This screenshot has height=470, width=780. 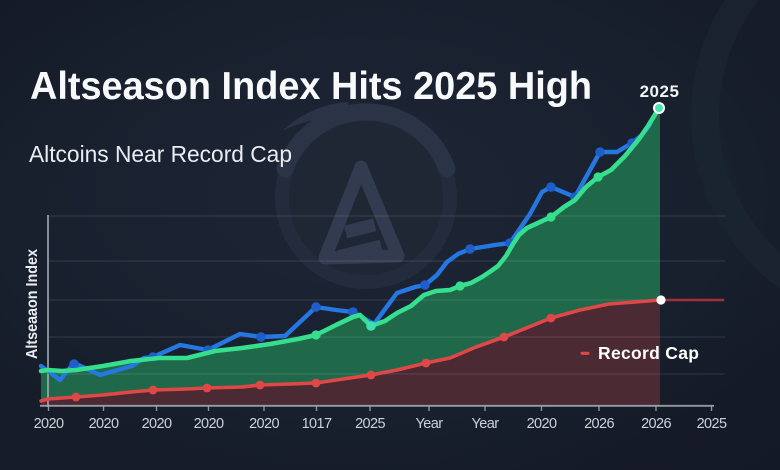 I want to click on svg-text: Altseason Index Hits 2025 High, so click(x=311, y=86).